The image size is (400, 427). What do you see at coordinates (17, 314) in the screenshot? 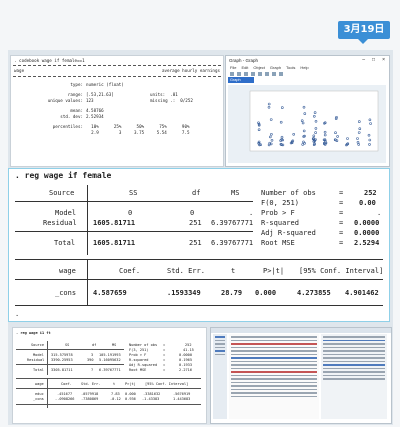
I see `command-prompt: .` at bounding box center [17, 314].